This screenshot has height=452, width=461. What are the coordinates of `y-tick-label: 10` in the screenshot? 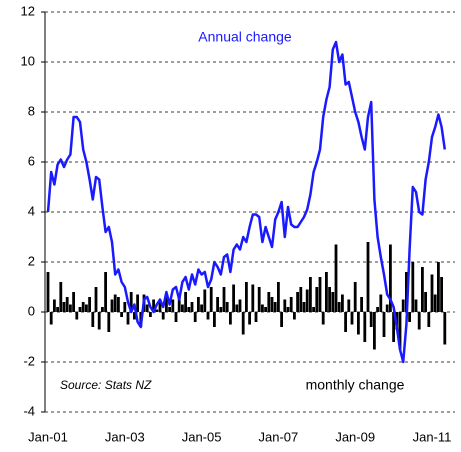 It's located at (28, 60).